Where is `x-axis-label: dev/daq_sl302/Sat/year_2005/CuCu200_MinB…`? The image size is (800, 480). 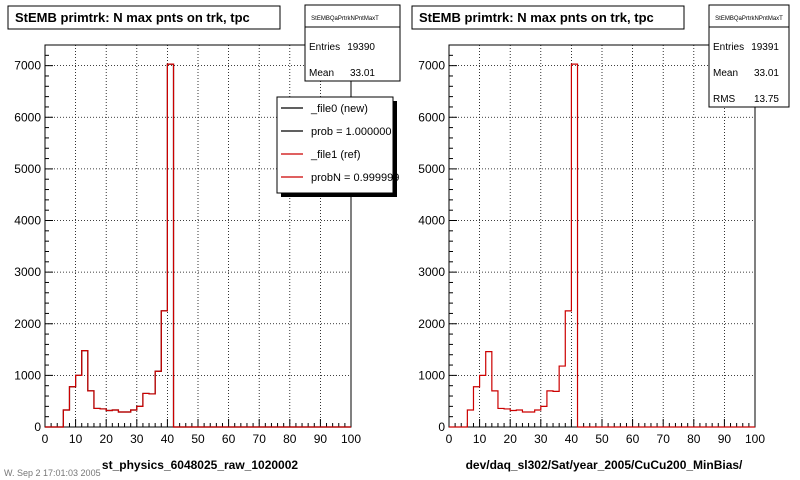
x-axis-label: dev/daq_sl302/Sat/year_2005/CuCu200_MinB… is located at coordinates (604, 465).